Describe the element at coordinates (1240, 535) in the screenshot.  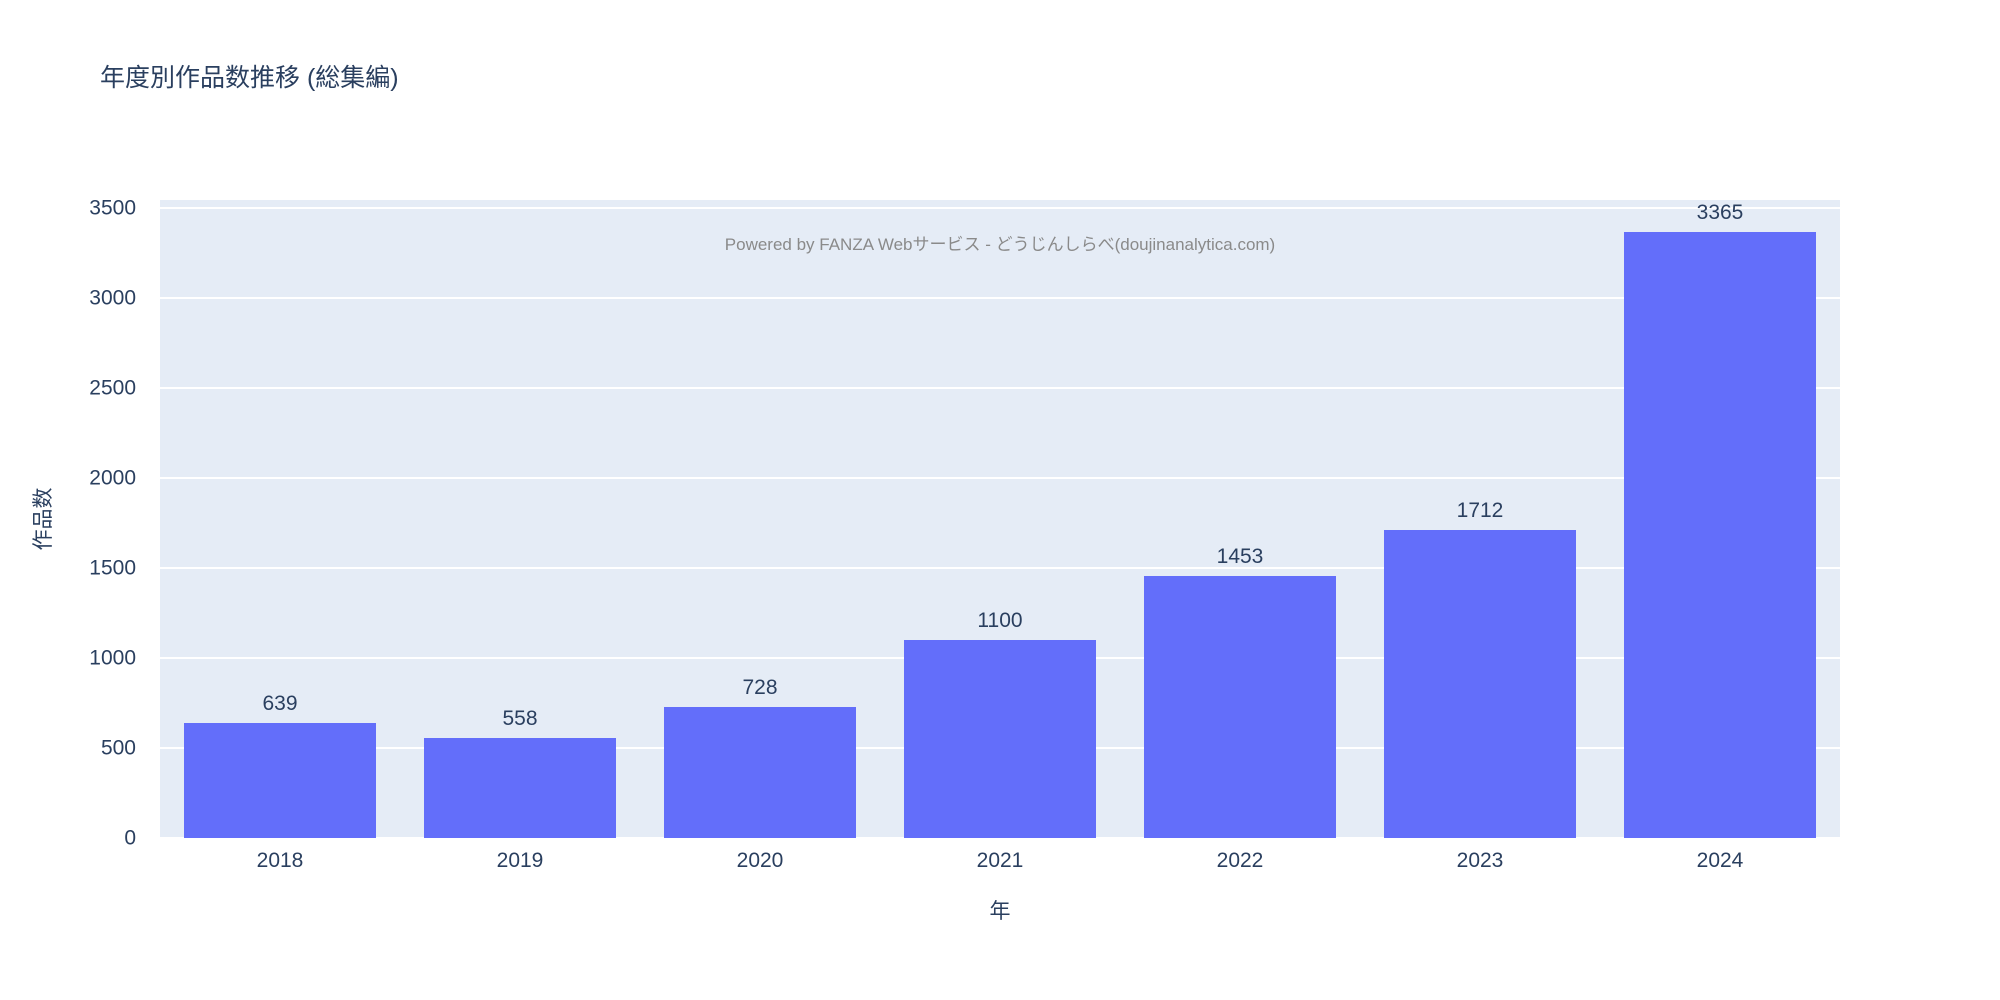
I see `bar-band: 1453 2022` at that location.